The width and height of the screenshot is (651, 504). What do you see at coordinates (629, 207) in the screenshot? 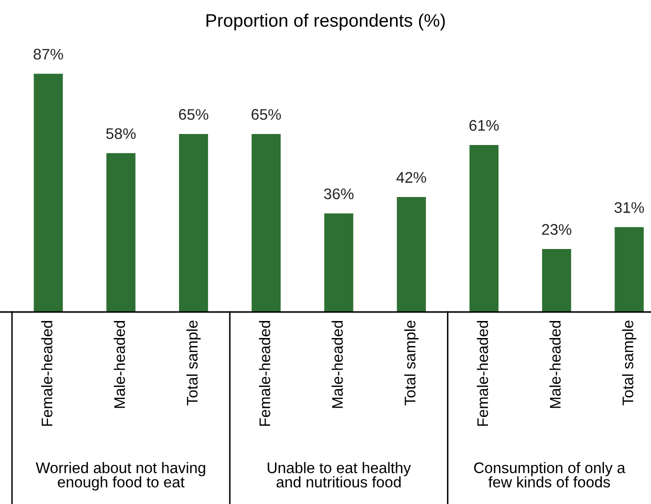
I see `data-label: 31%` at bounding box center [629, 207].